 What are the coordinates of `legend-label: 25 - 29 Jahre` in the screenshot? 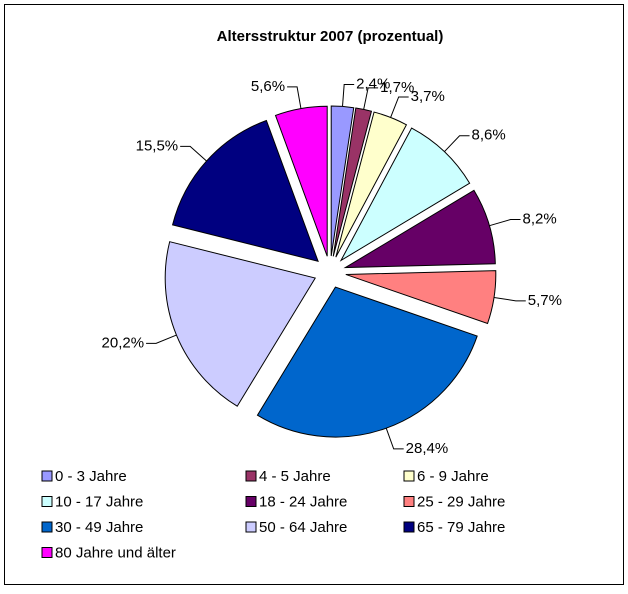 It's located at (461, 501).